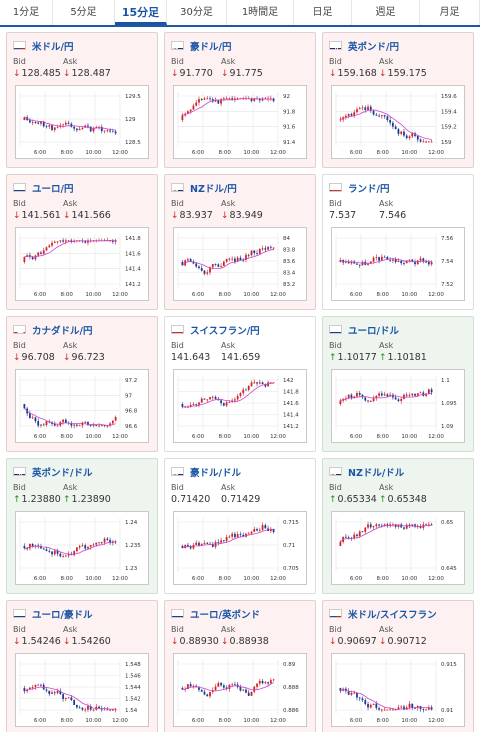  Describe the element at coordinates (409, 579) in the screenshot. I see `x-tick-label: 10:00` at that location.